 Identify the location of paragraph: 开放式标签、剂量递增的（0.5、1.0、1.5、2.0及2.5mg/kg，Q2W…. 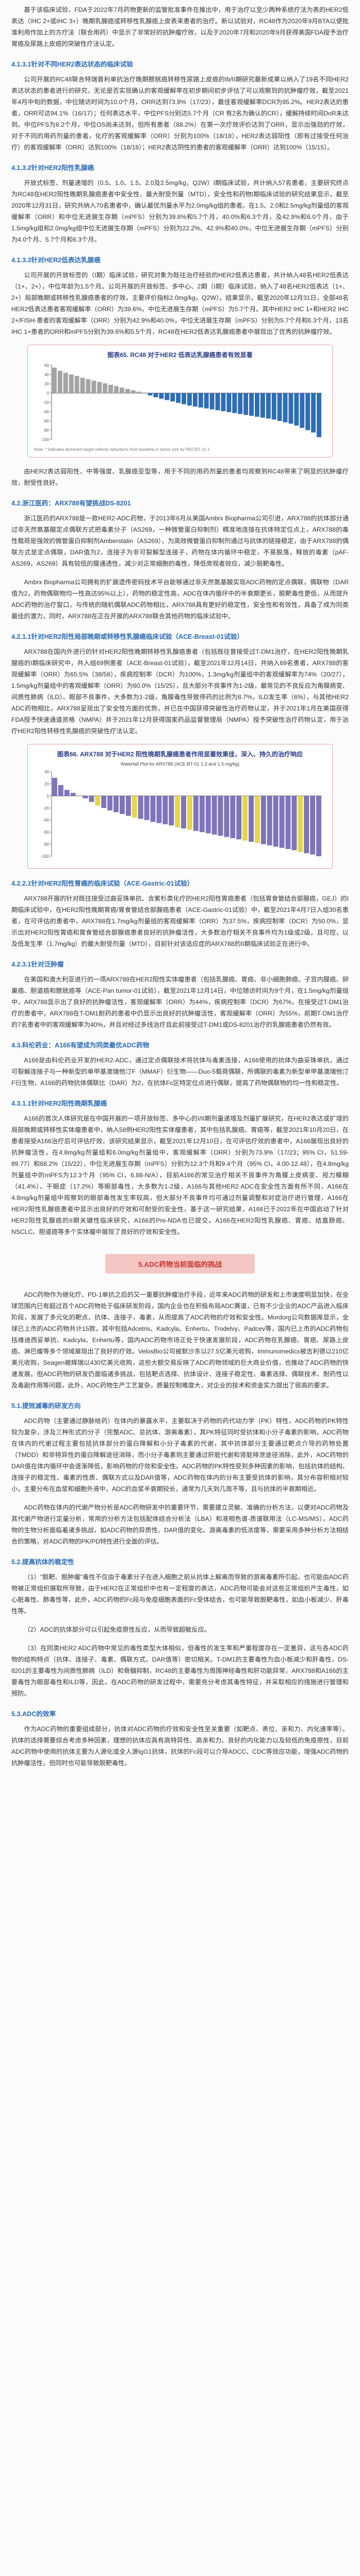
(180, 211).